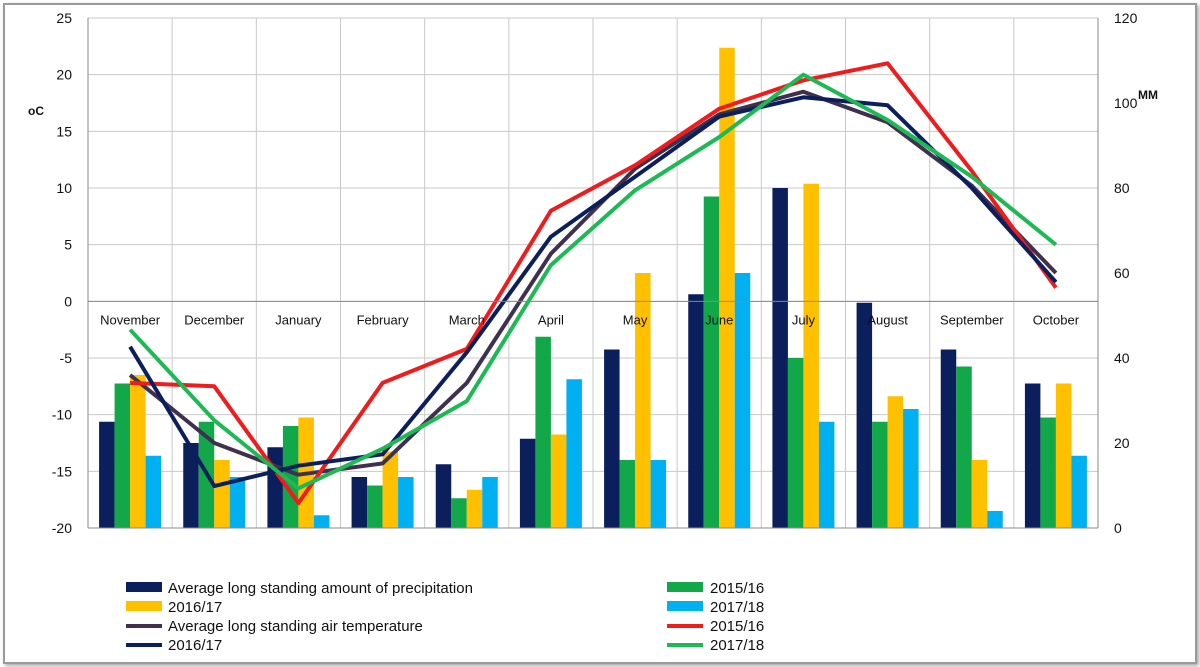  Describe the element at coordinates (737, 607) in the screenshot. I see `legend-label-precip-2017: 2017/18` at that location.